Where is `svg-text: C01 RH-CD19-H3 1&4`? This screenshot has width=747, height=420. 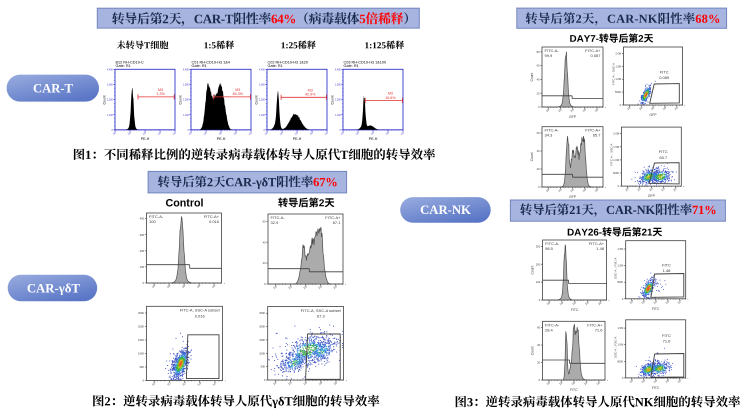
svg-text: C01 RH-CD19-H3 1&4 is located at coordinates (211, 63).